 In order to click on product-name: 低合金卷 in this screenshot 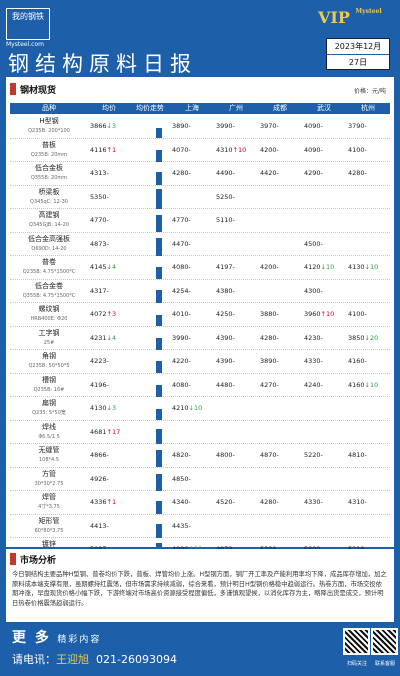, I will do `click(49, 285)`.